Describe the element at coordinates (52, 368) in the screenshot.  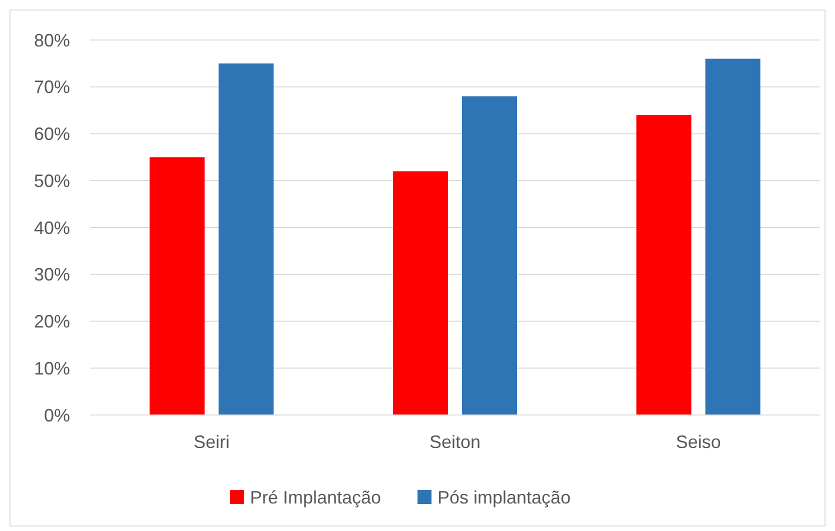
I see `y-tick-label: 10%` at that location.